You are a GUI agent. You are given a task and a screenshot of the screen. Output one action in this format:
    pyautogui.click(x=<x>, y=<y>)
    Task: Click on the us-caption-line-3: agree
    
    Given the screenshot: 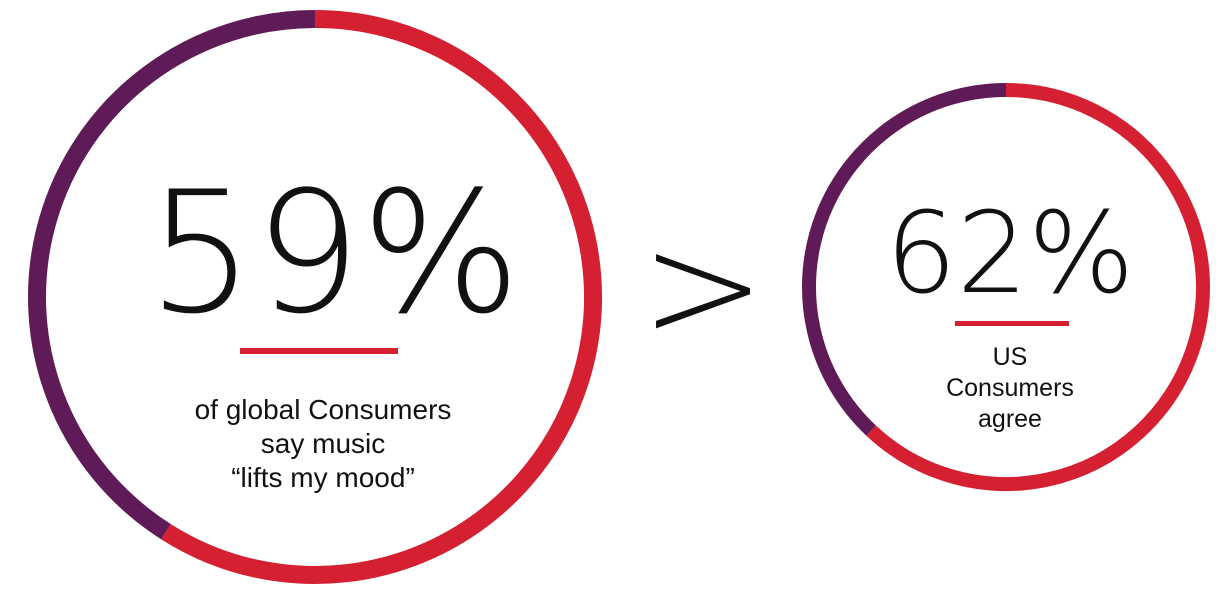 What is the action you would take?
    pyautogui.click(x=1010, y=419)
    